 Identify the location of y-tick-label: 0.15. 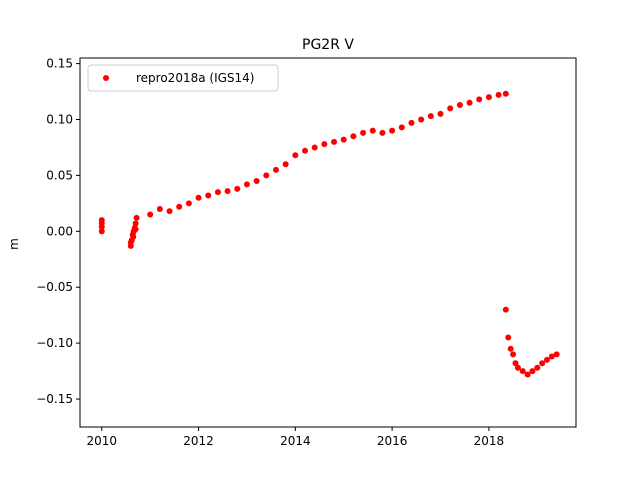
(59, 64).